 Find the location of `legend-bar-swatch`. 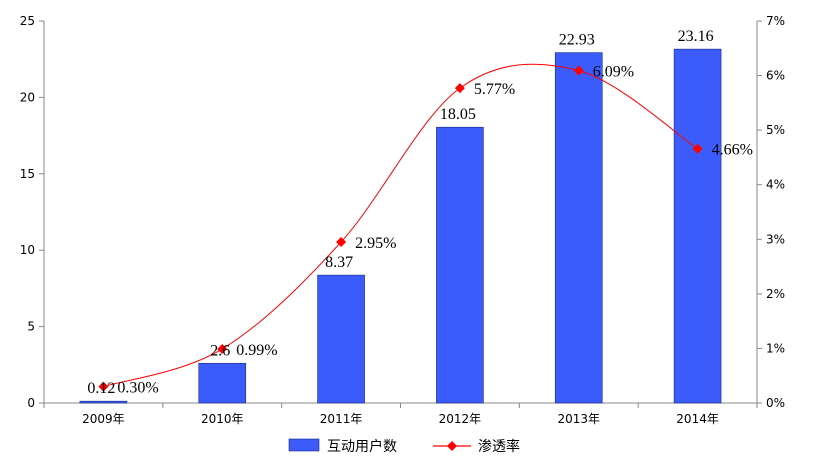

legend-bar-swatch is located at coordinates (304, 445).